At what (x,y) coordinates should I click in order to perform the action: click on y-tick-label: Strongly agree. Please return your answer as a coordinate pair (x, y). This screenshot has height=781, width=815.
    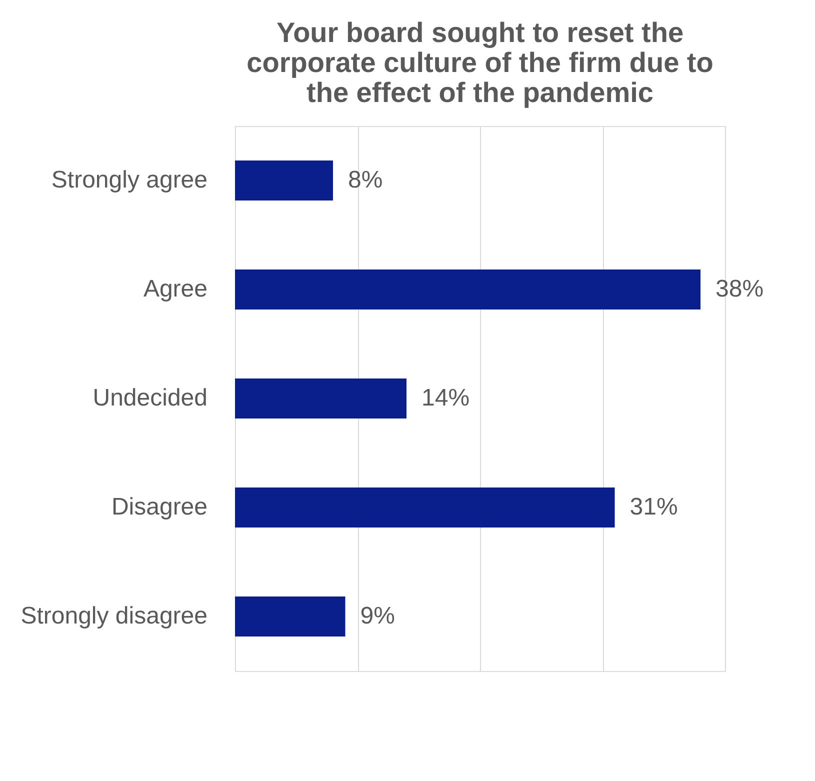
    Looking at the image, I should click on (129, 180).